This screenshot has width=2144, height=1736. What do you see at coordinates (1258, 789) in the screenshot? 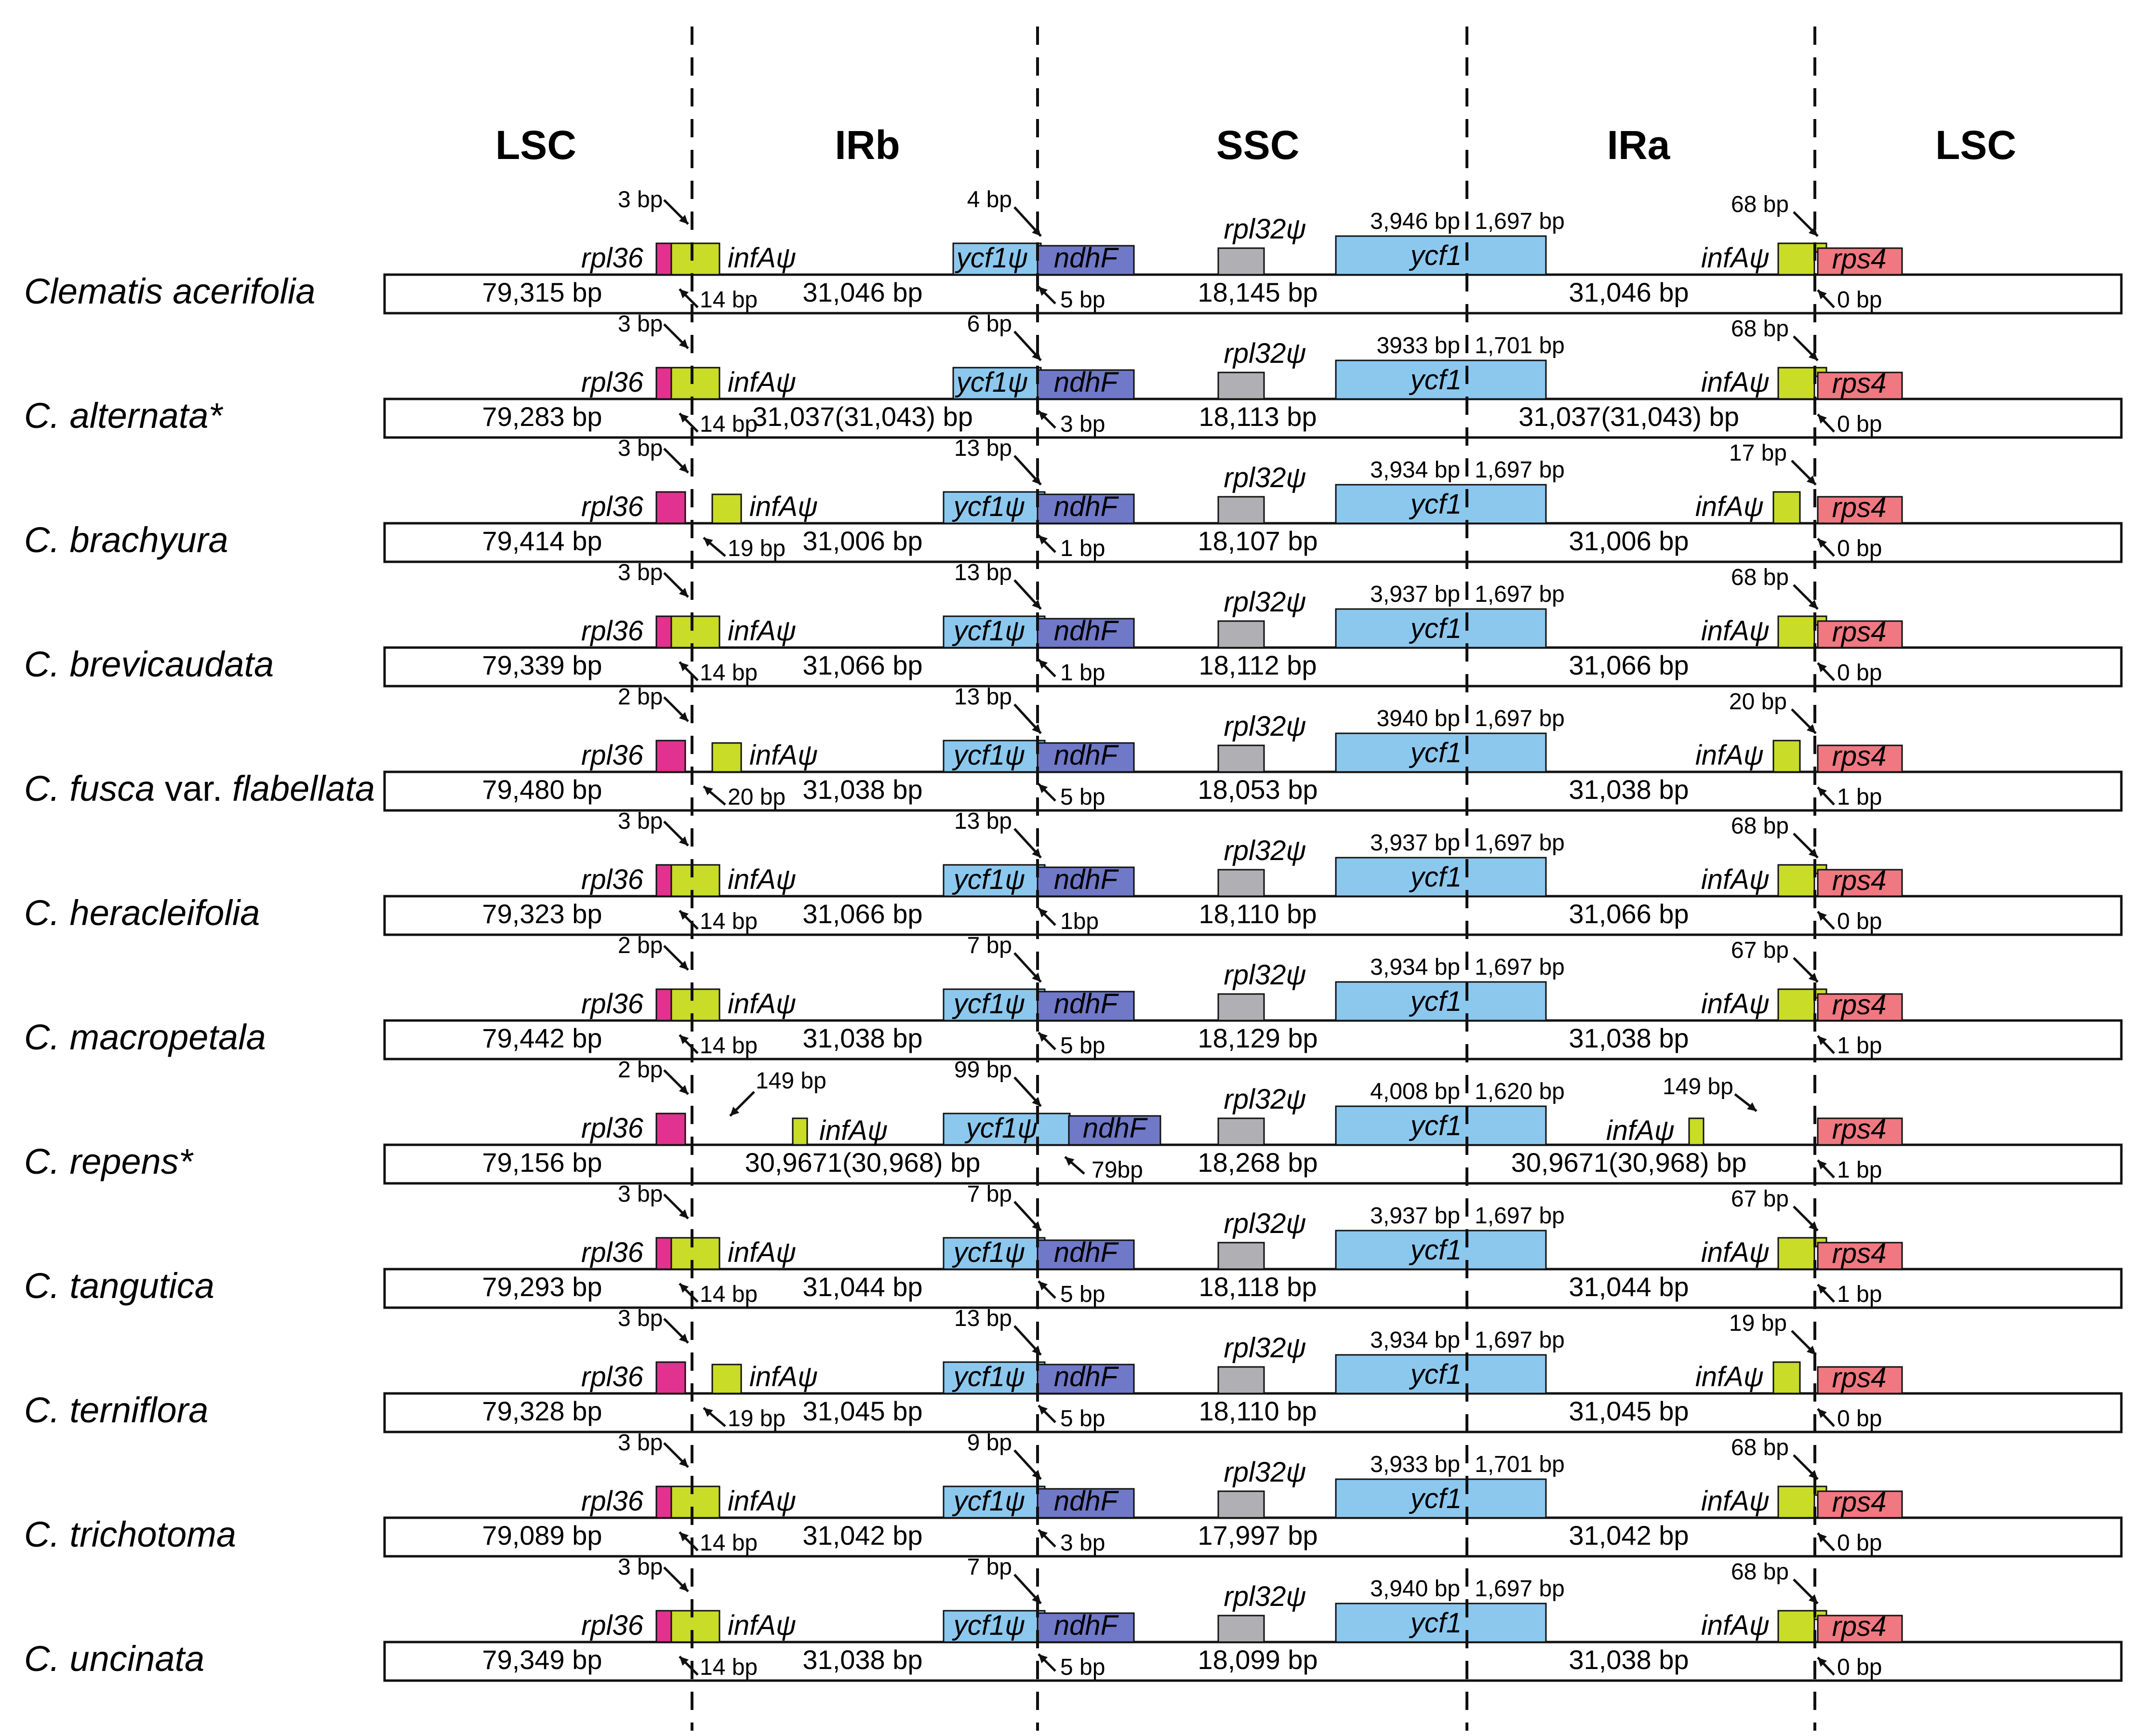
I see `ssc-length: 18,053 bp` at bounding box center [1258, 789].